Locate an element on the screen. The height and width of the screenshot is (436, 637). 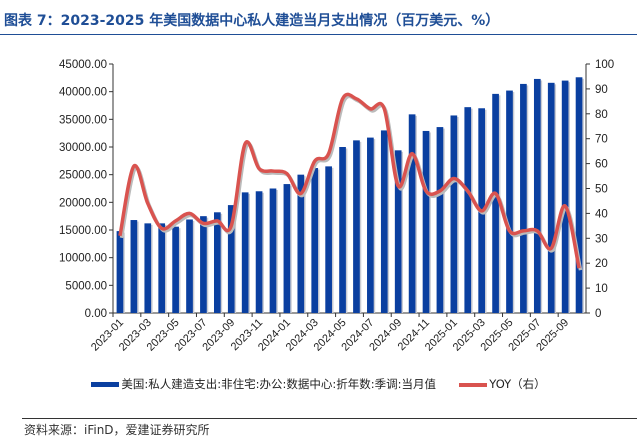
legend-swatch-line is located at coordinates (473, 384).